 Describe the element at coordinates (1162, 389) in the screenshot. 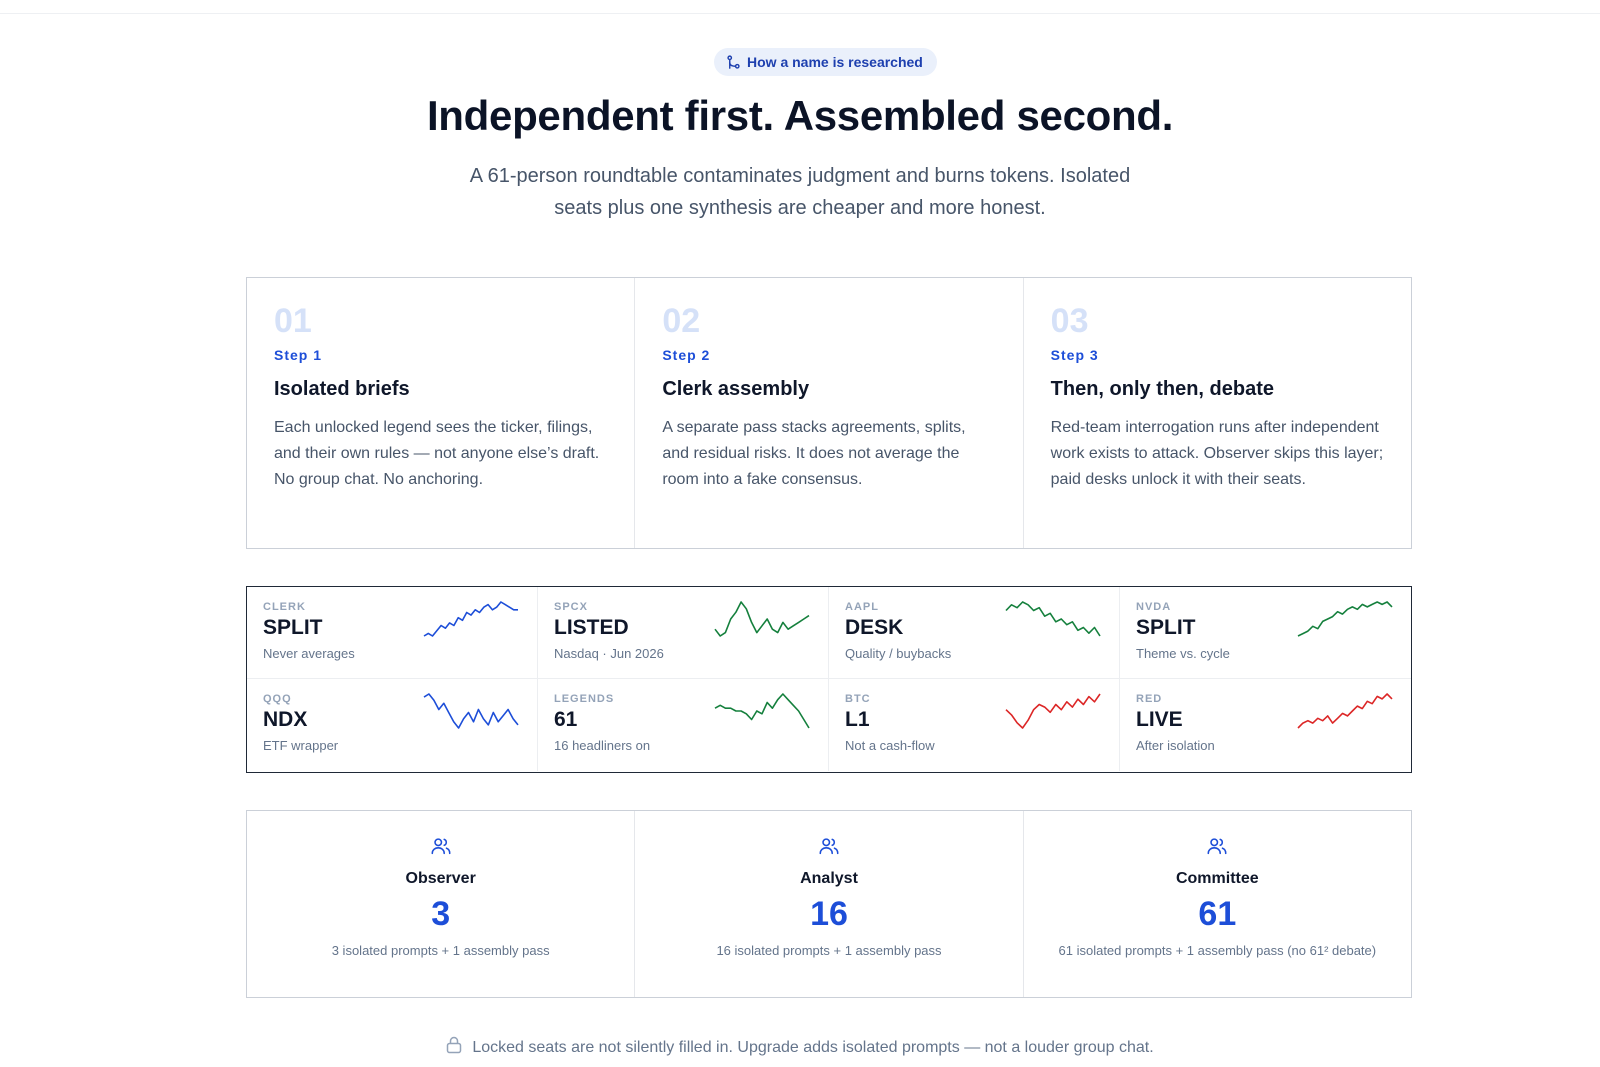

I see `step-title: Then, only then, debate` at that location.